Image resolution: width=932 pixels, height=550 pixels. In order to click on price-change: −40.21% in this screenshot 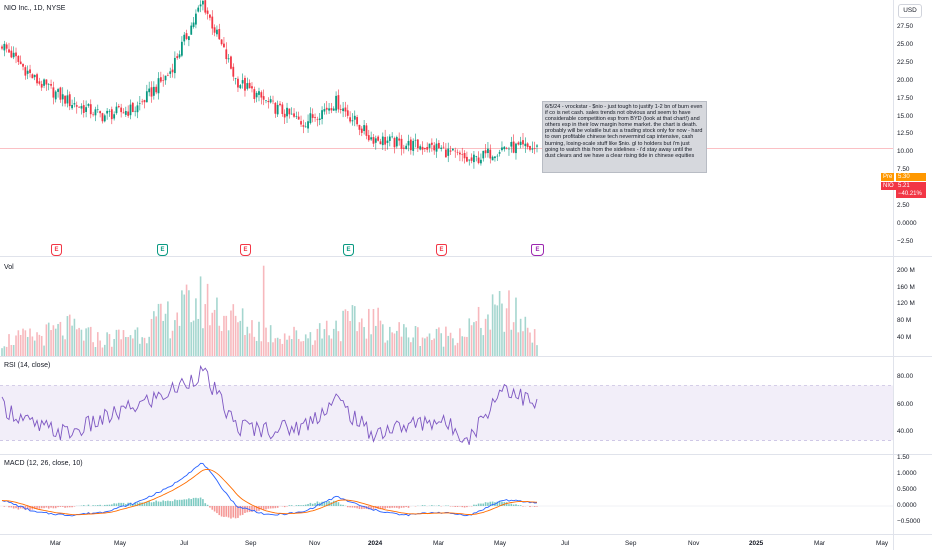, I will do `click(911, 194)`.